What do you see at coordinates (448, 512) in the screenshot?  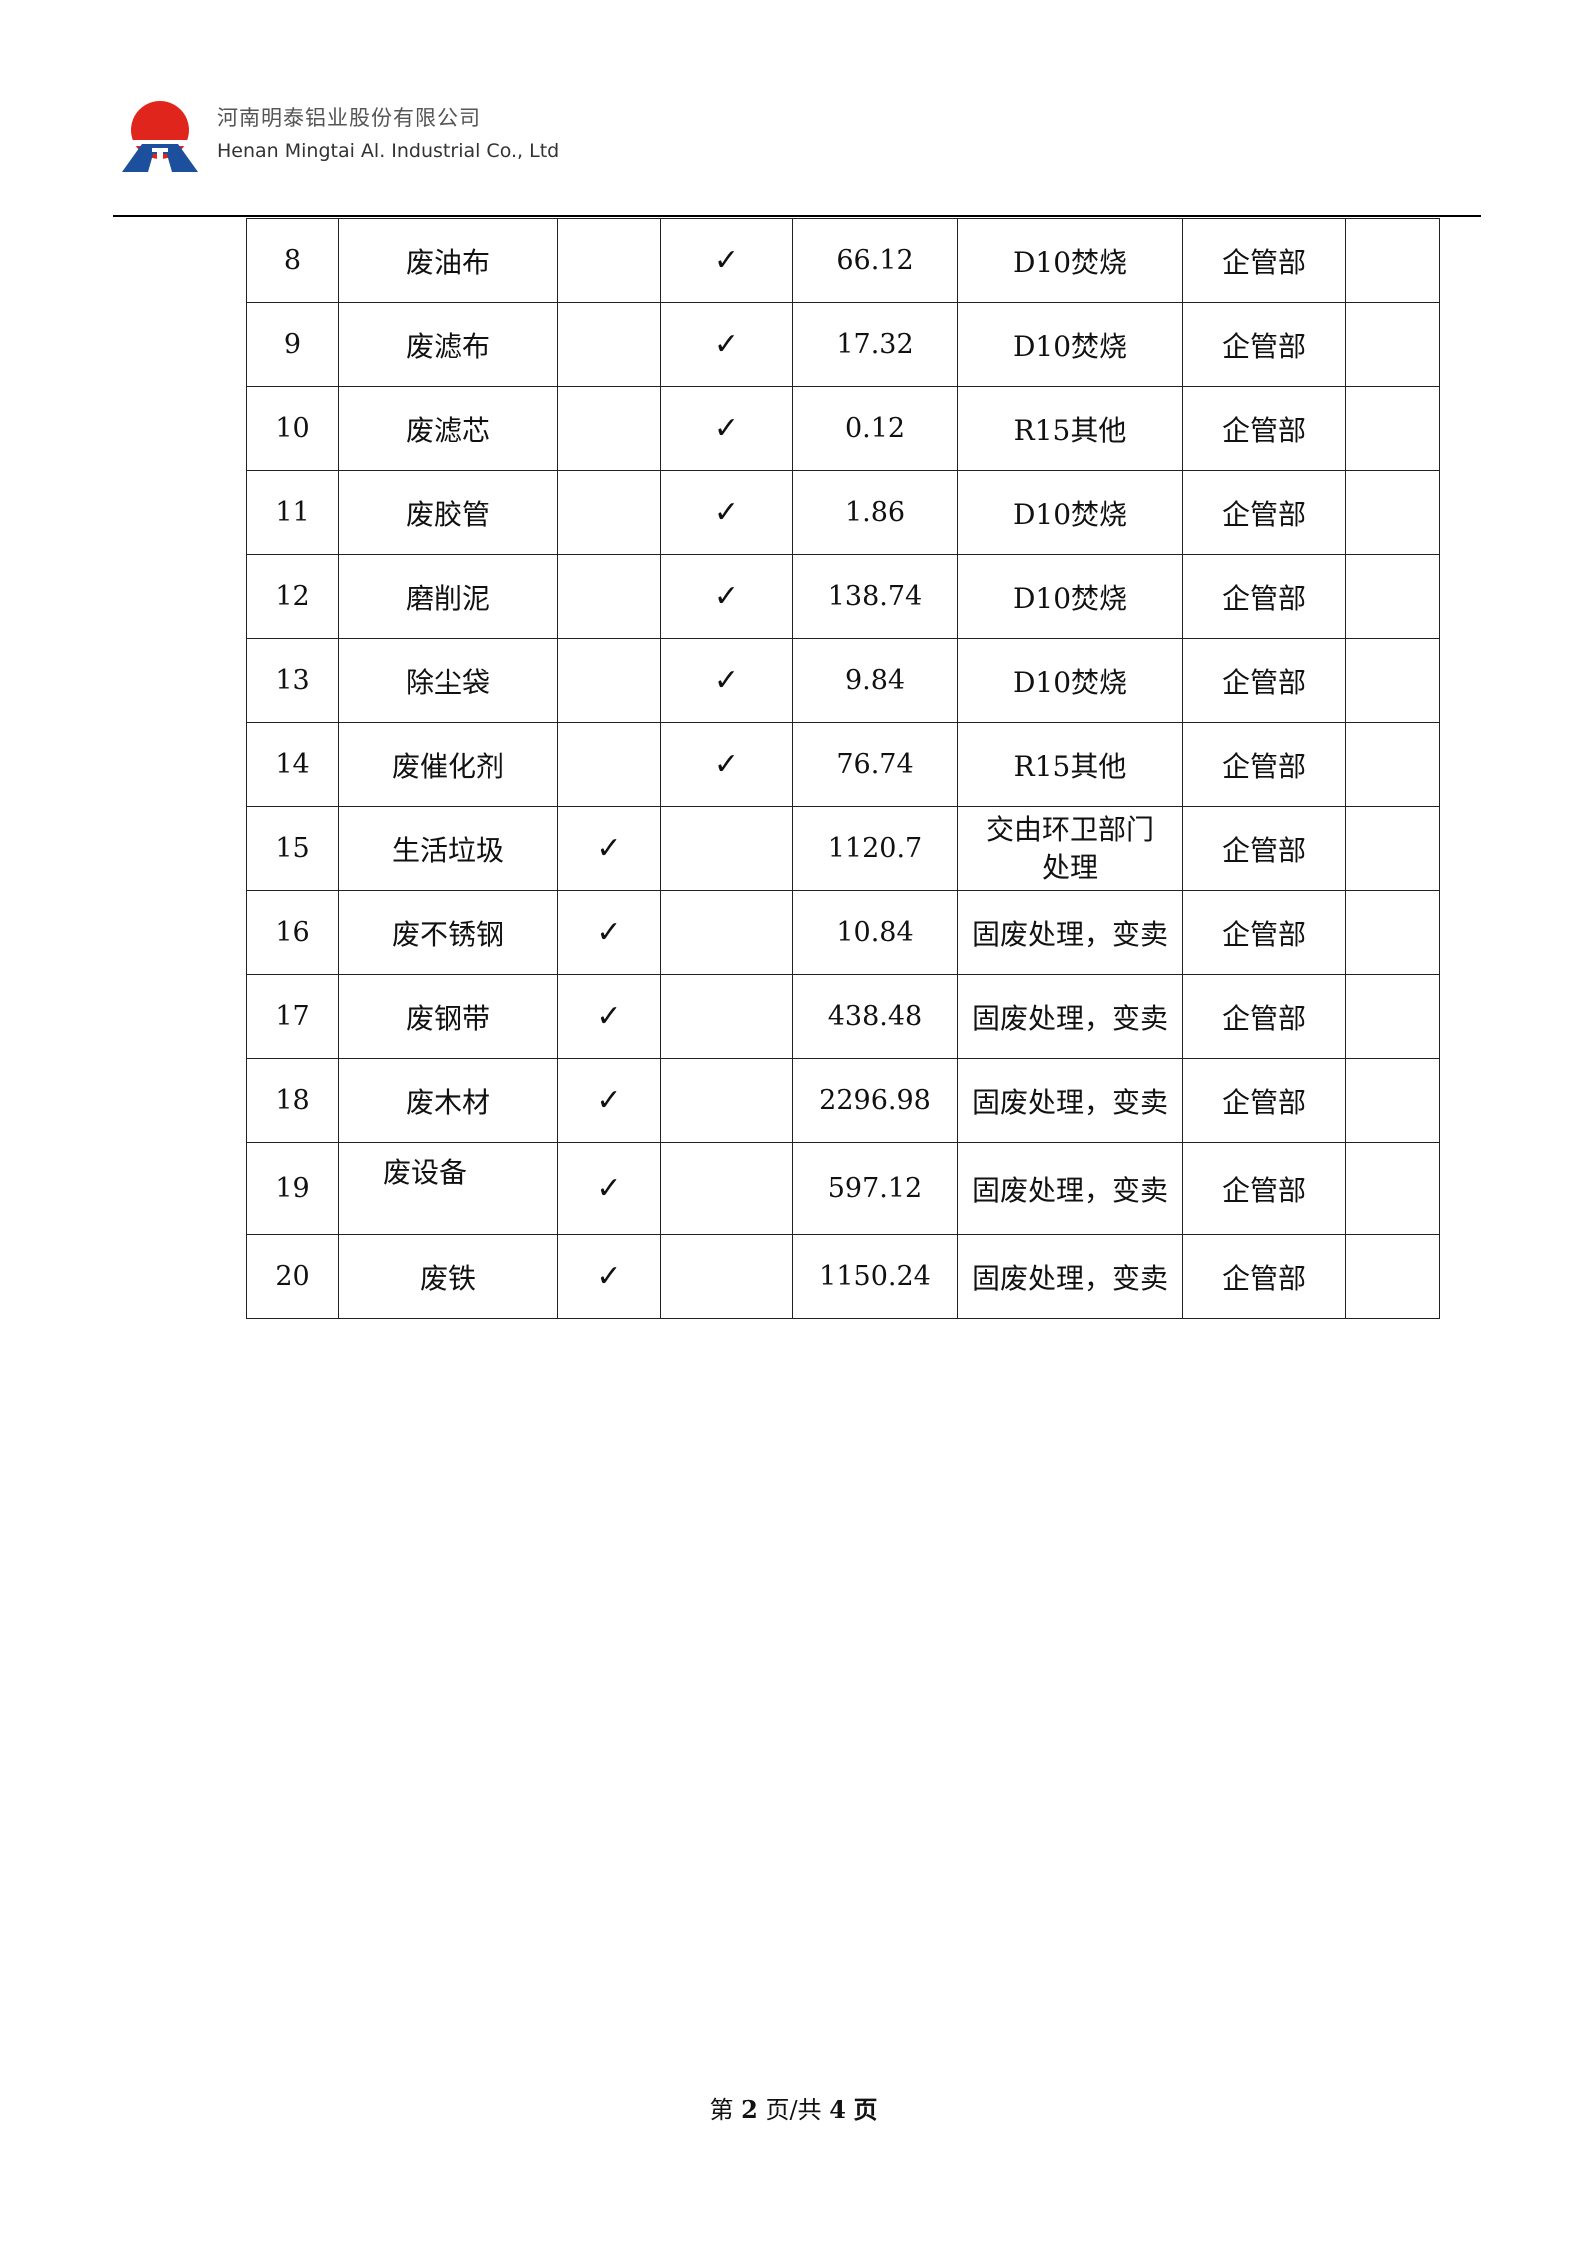 I see `waste-name-cell: 废胶管` at bounding box center [448, 512].